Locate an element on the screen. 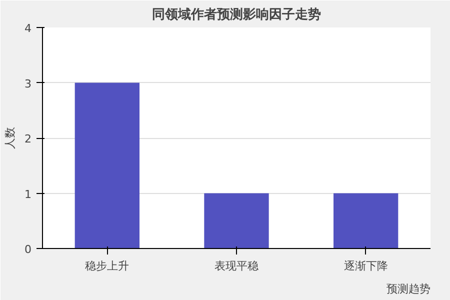  x-tick-label: 逐渐下降 is located at coordinates (366, 266).